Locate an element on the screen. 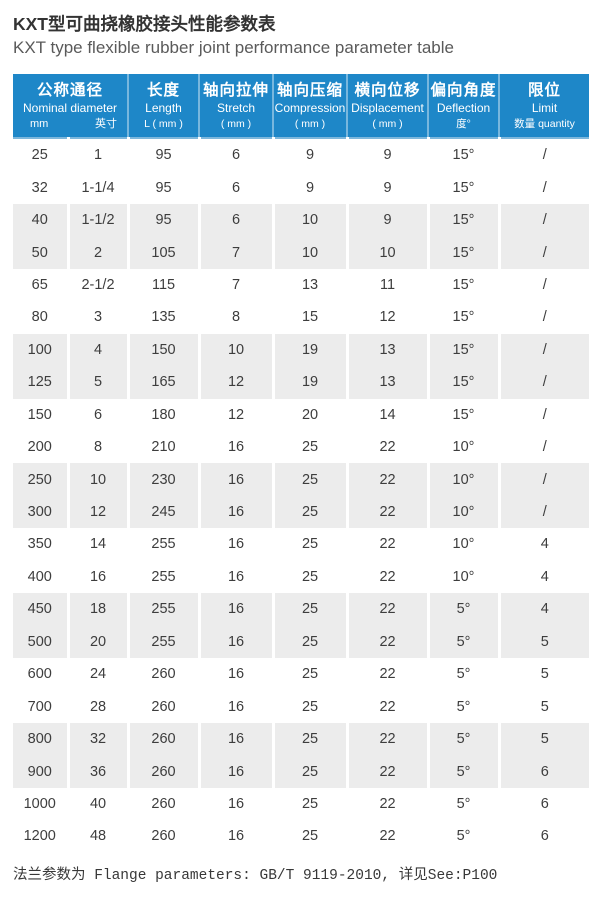 The height and width of the screenshot is (918, 600). table-row: 300 12 245 16 25 22 10° / is located at coordinates (301, 512).